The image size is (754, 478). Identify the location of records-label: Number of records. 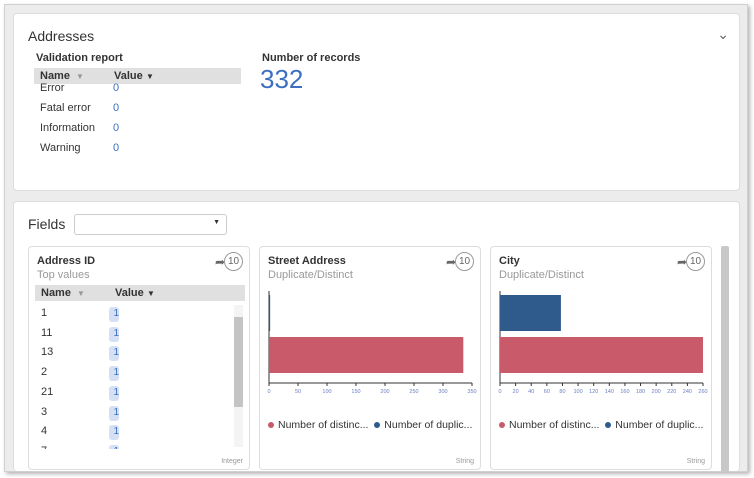
(311, 58).